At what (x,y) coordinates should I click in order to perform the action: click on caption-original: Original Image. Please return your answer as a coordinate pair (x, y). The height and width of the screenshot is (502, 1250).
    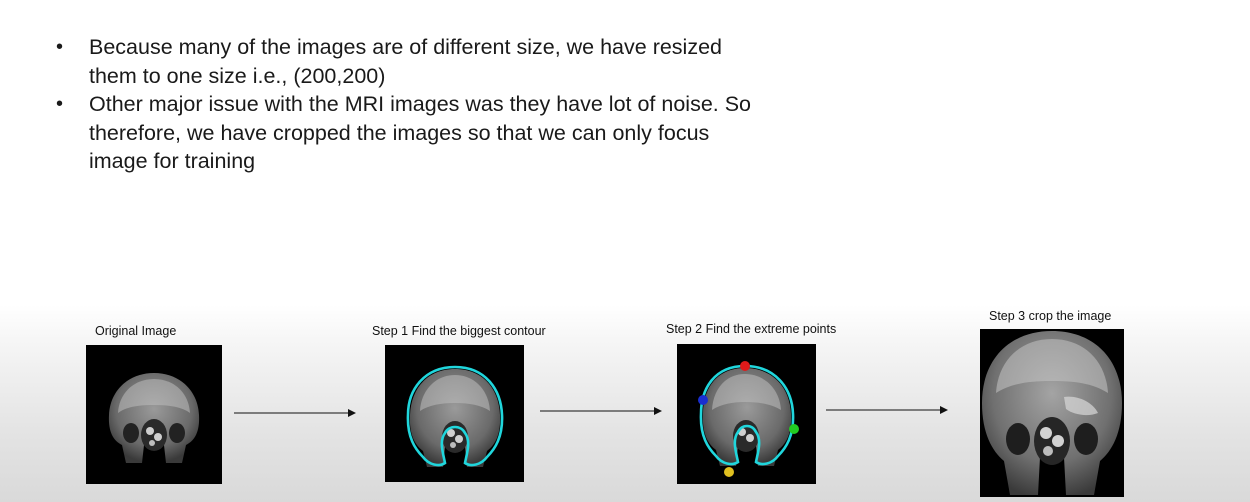
    Looking at the image, I should click on (136, 331).